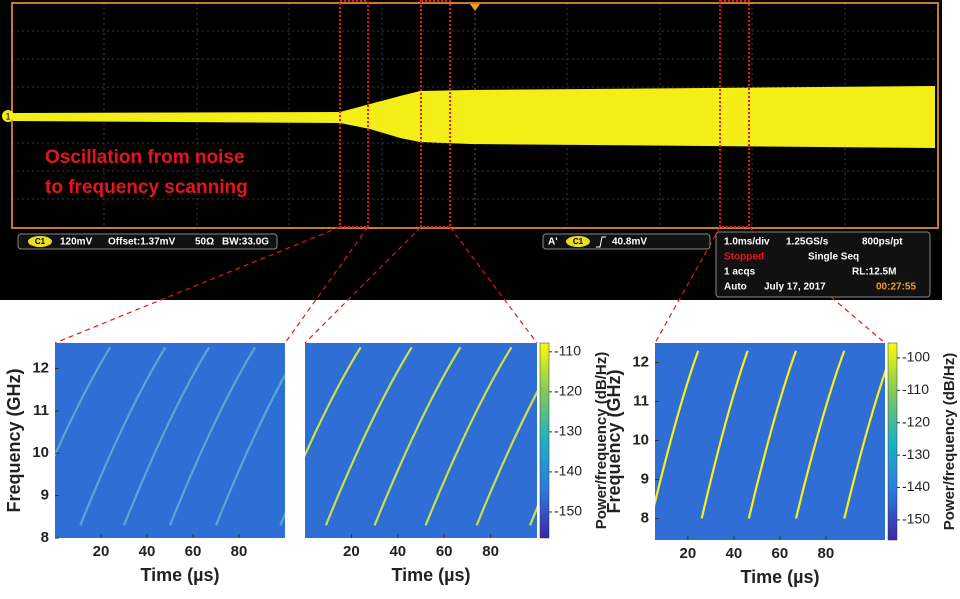  I want to click on annotation: to frequency scanning, so click(146, 187).